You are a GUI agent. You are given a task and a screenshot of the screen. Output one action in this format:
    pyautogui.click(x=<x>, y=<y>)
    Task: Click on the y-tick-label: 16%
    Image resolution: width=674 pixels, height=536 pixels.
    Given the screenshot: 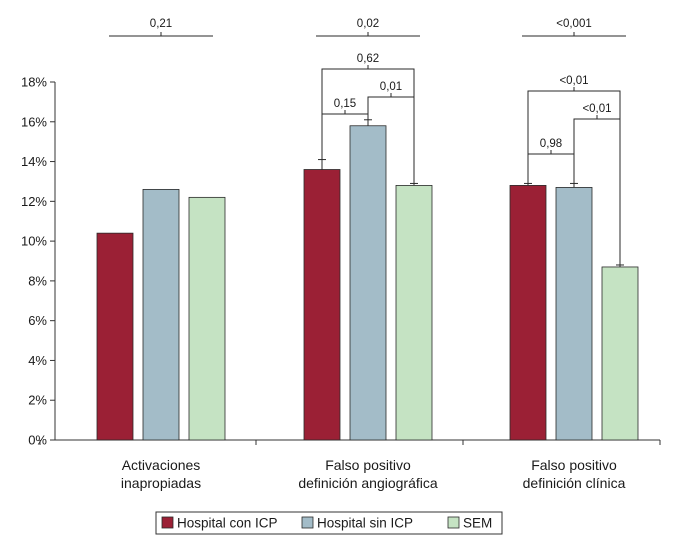 What is the action you would take?
    pyautogui.click(x=34, y=121)
    